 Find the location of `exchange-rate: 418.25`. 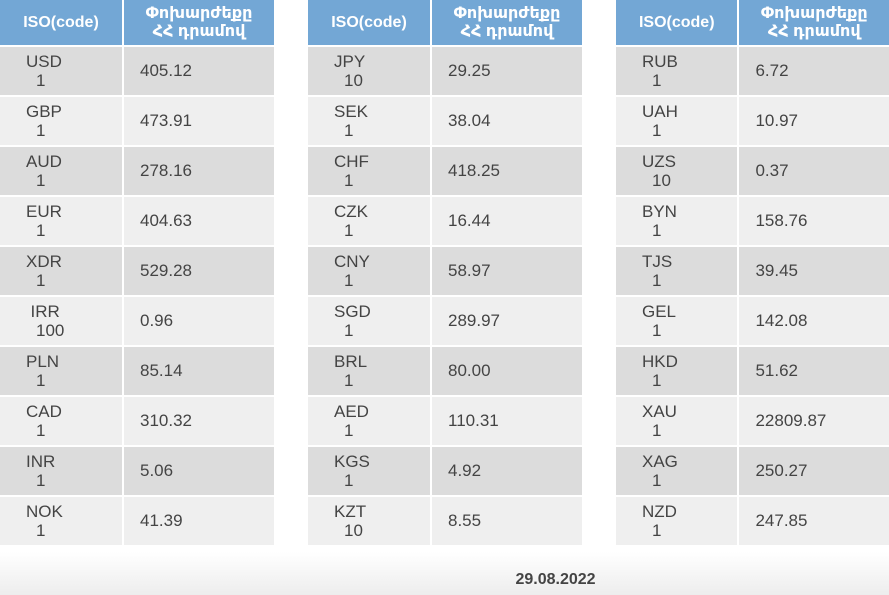

exchange-rate: 418.25 is located at coordinates (507, 171).